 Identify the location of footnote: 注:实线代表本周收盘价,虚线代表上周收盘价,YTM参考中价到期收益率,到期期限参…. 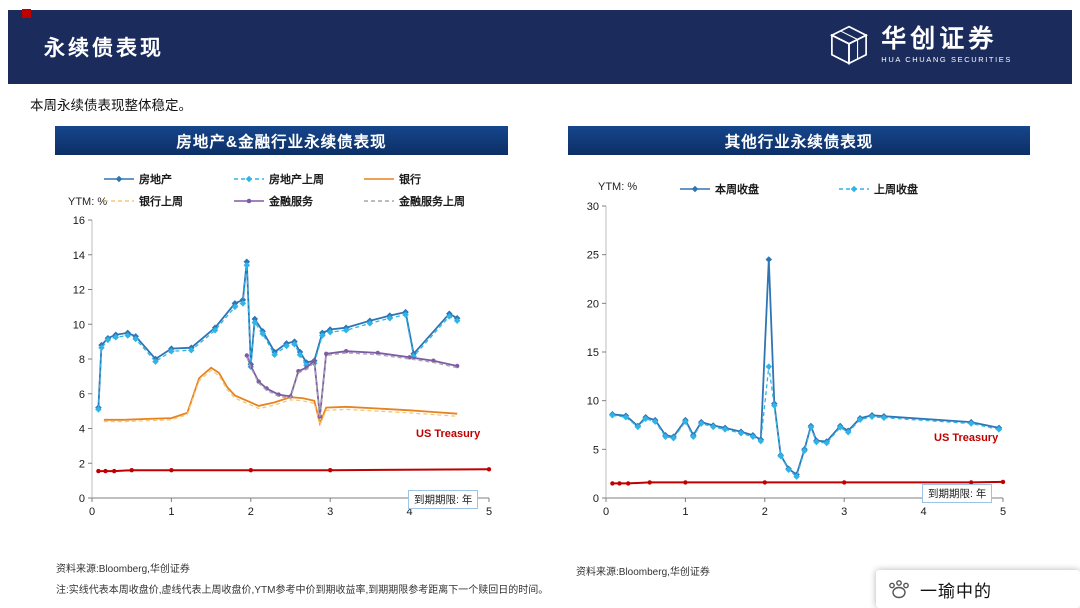
(302, 590).